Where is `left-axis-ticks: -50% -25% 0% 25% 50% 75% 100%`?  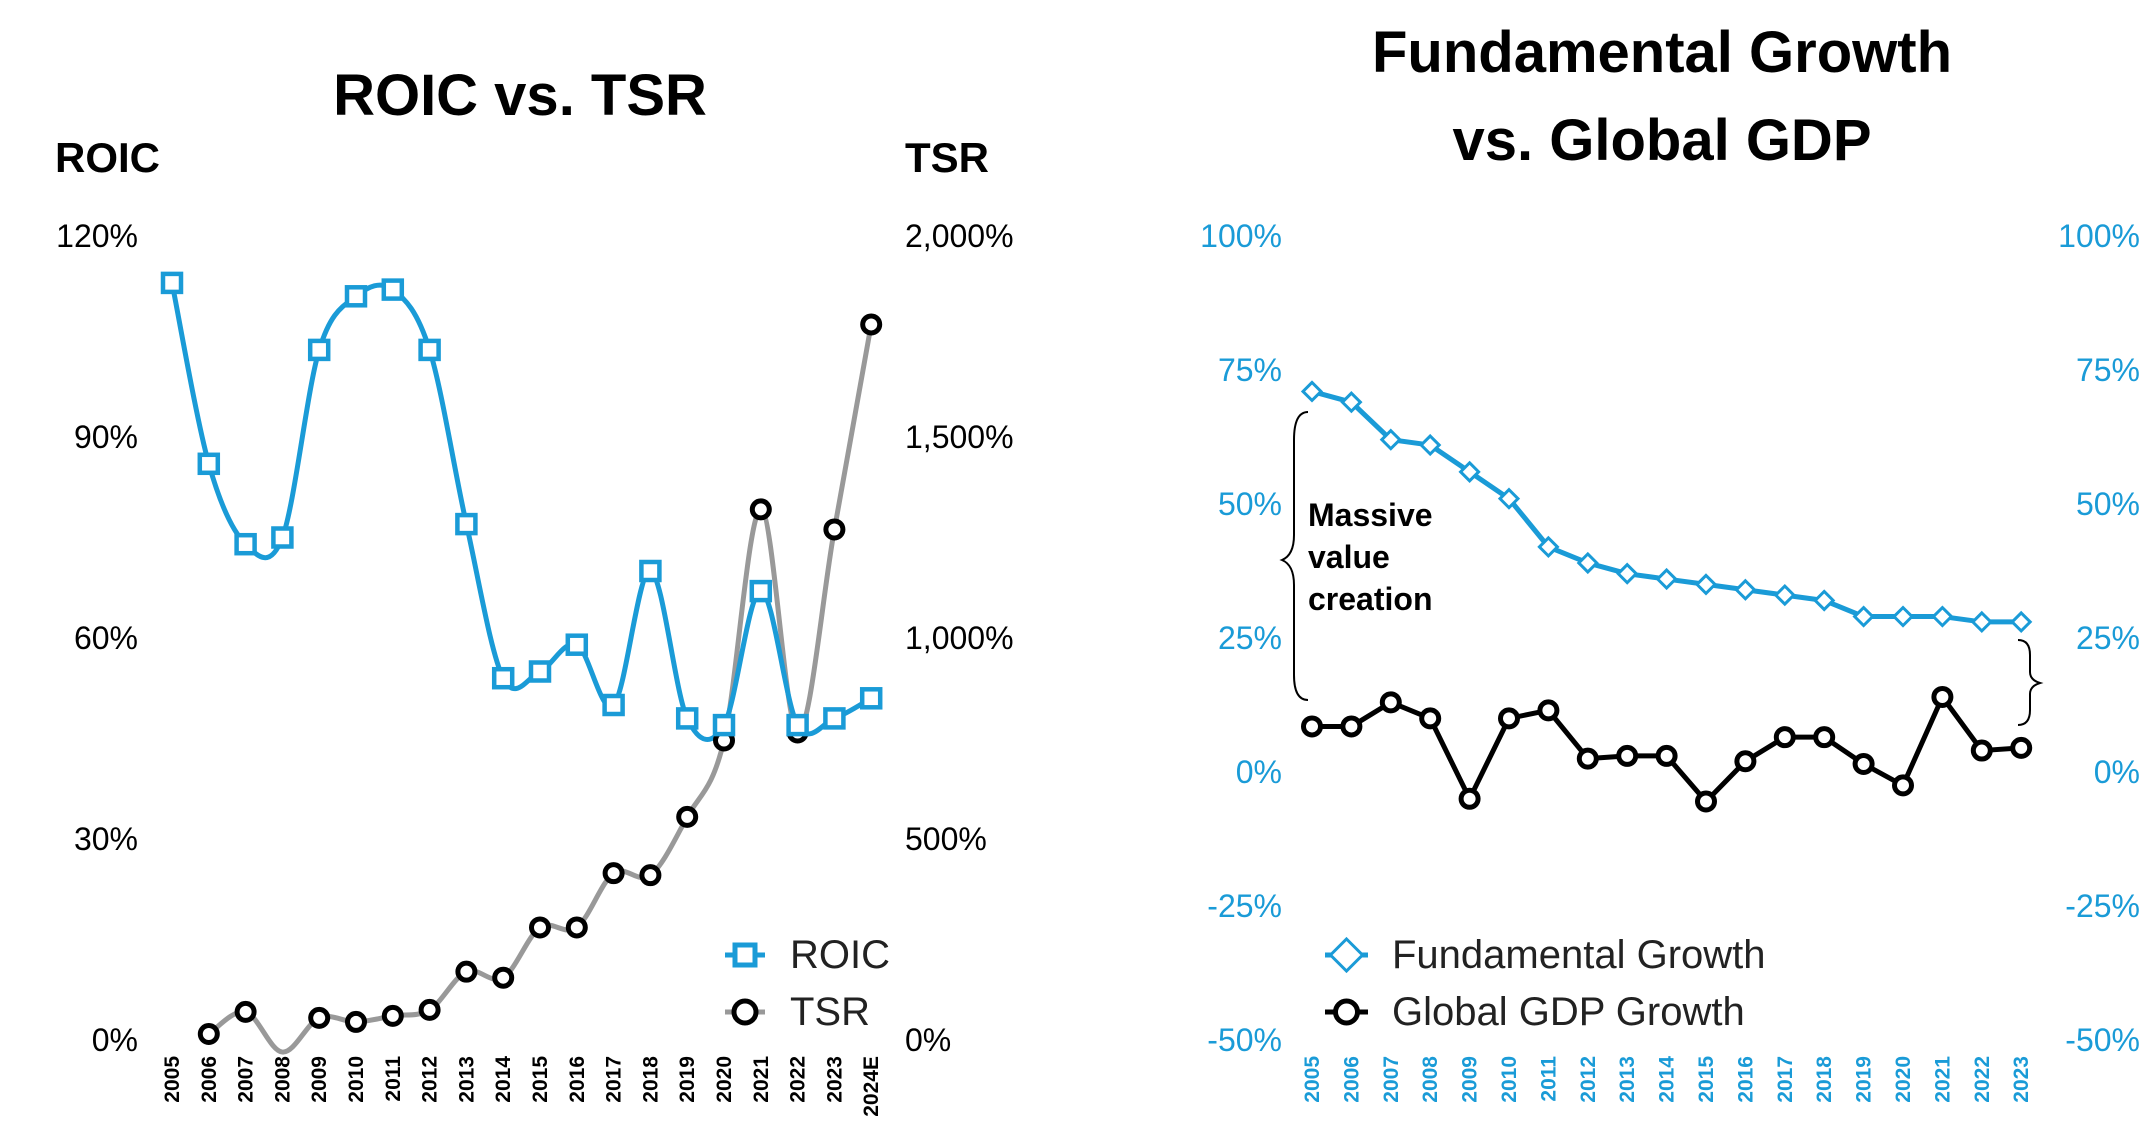
left-axis-ticks: -50% -25% 0% 25% 50% 75% 100% is located at coordinates (1241, 638).